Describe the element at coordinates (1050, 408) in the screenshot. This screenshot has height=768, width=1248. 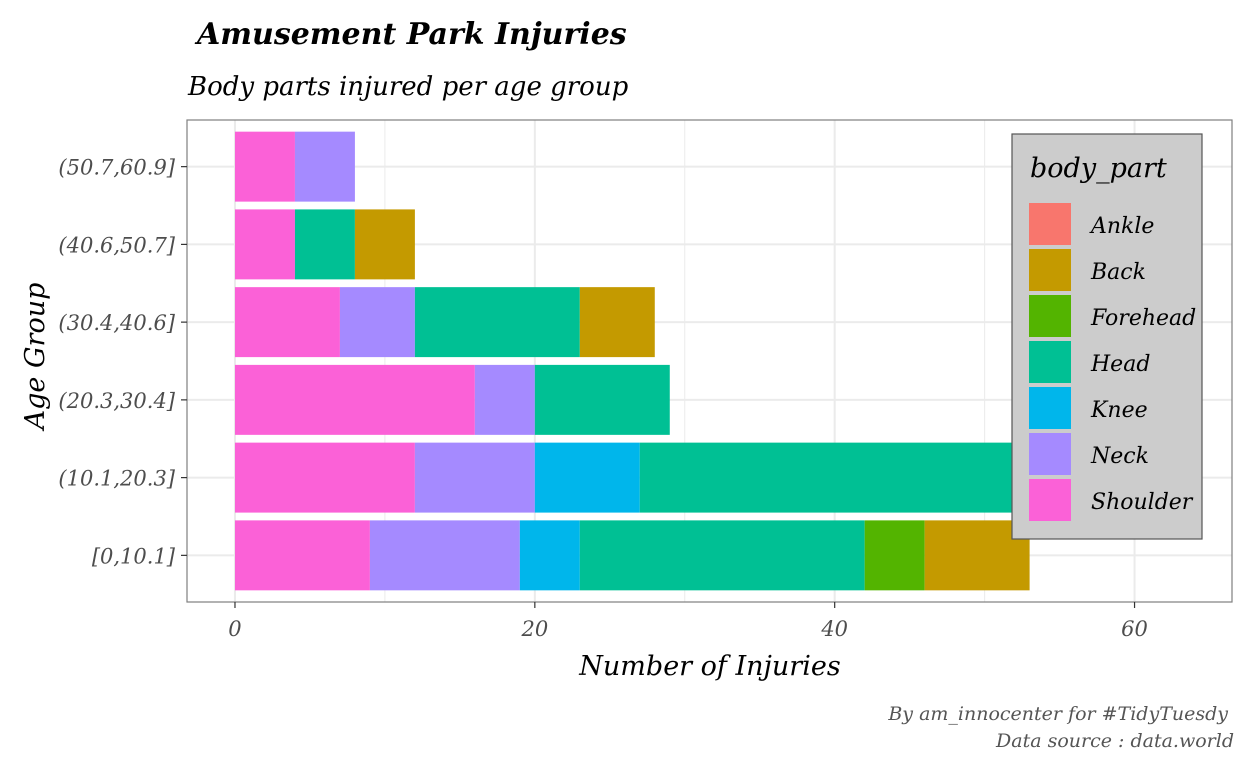
I see `legend-swatch-knee` at that location.